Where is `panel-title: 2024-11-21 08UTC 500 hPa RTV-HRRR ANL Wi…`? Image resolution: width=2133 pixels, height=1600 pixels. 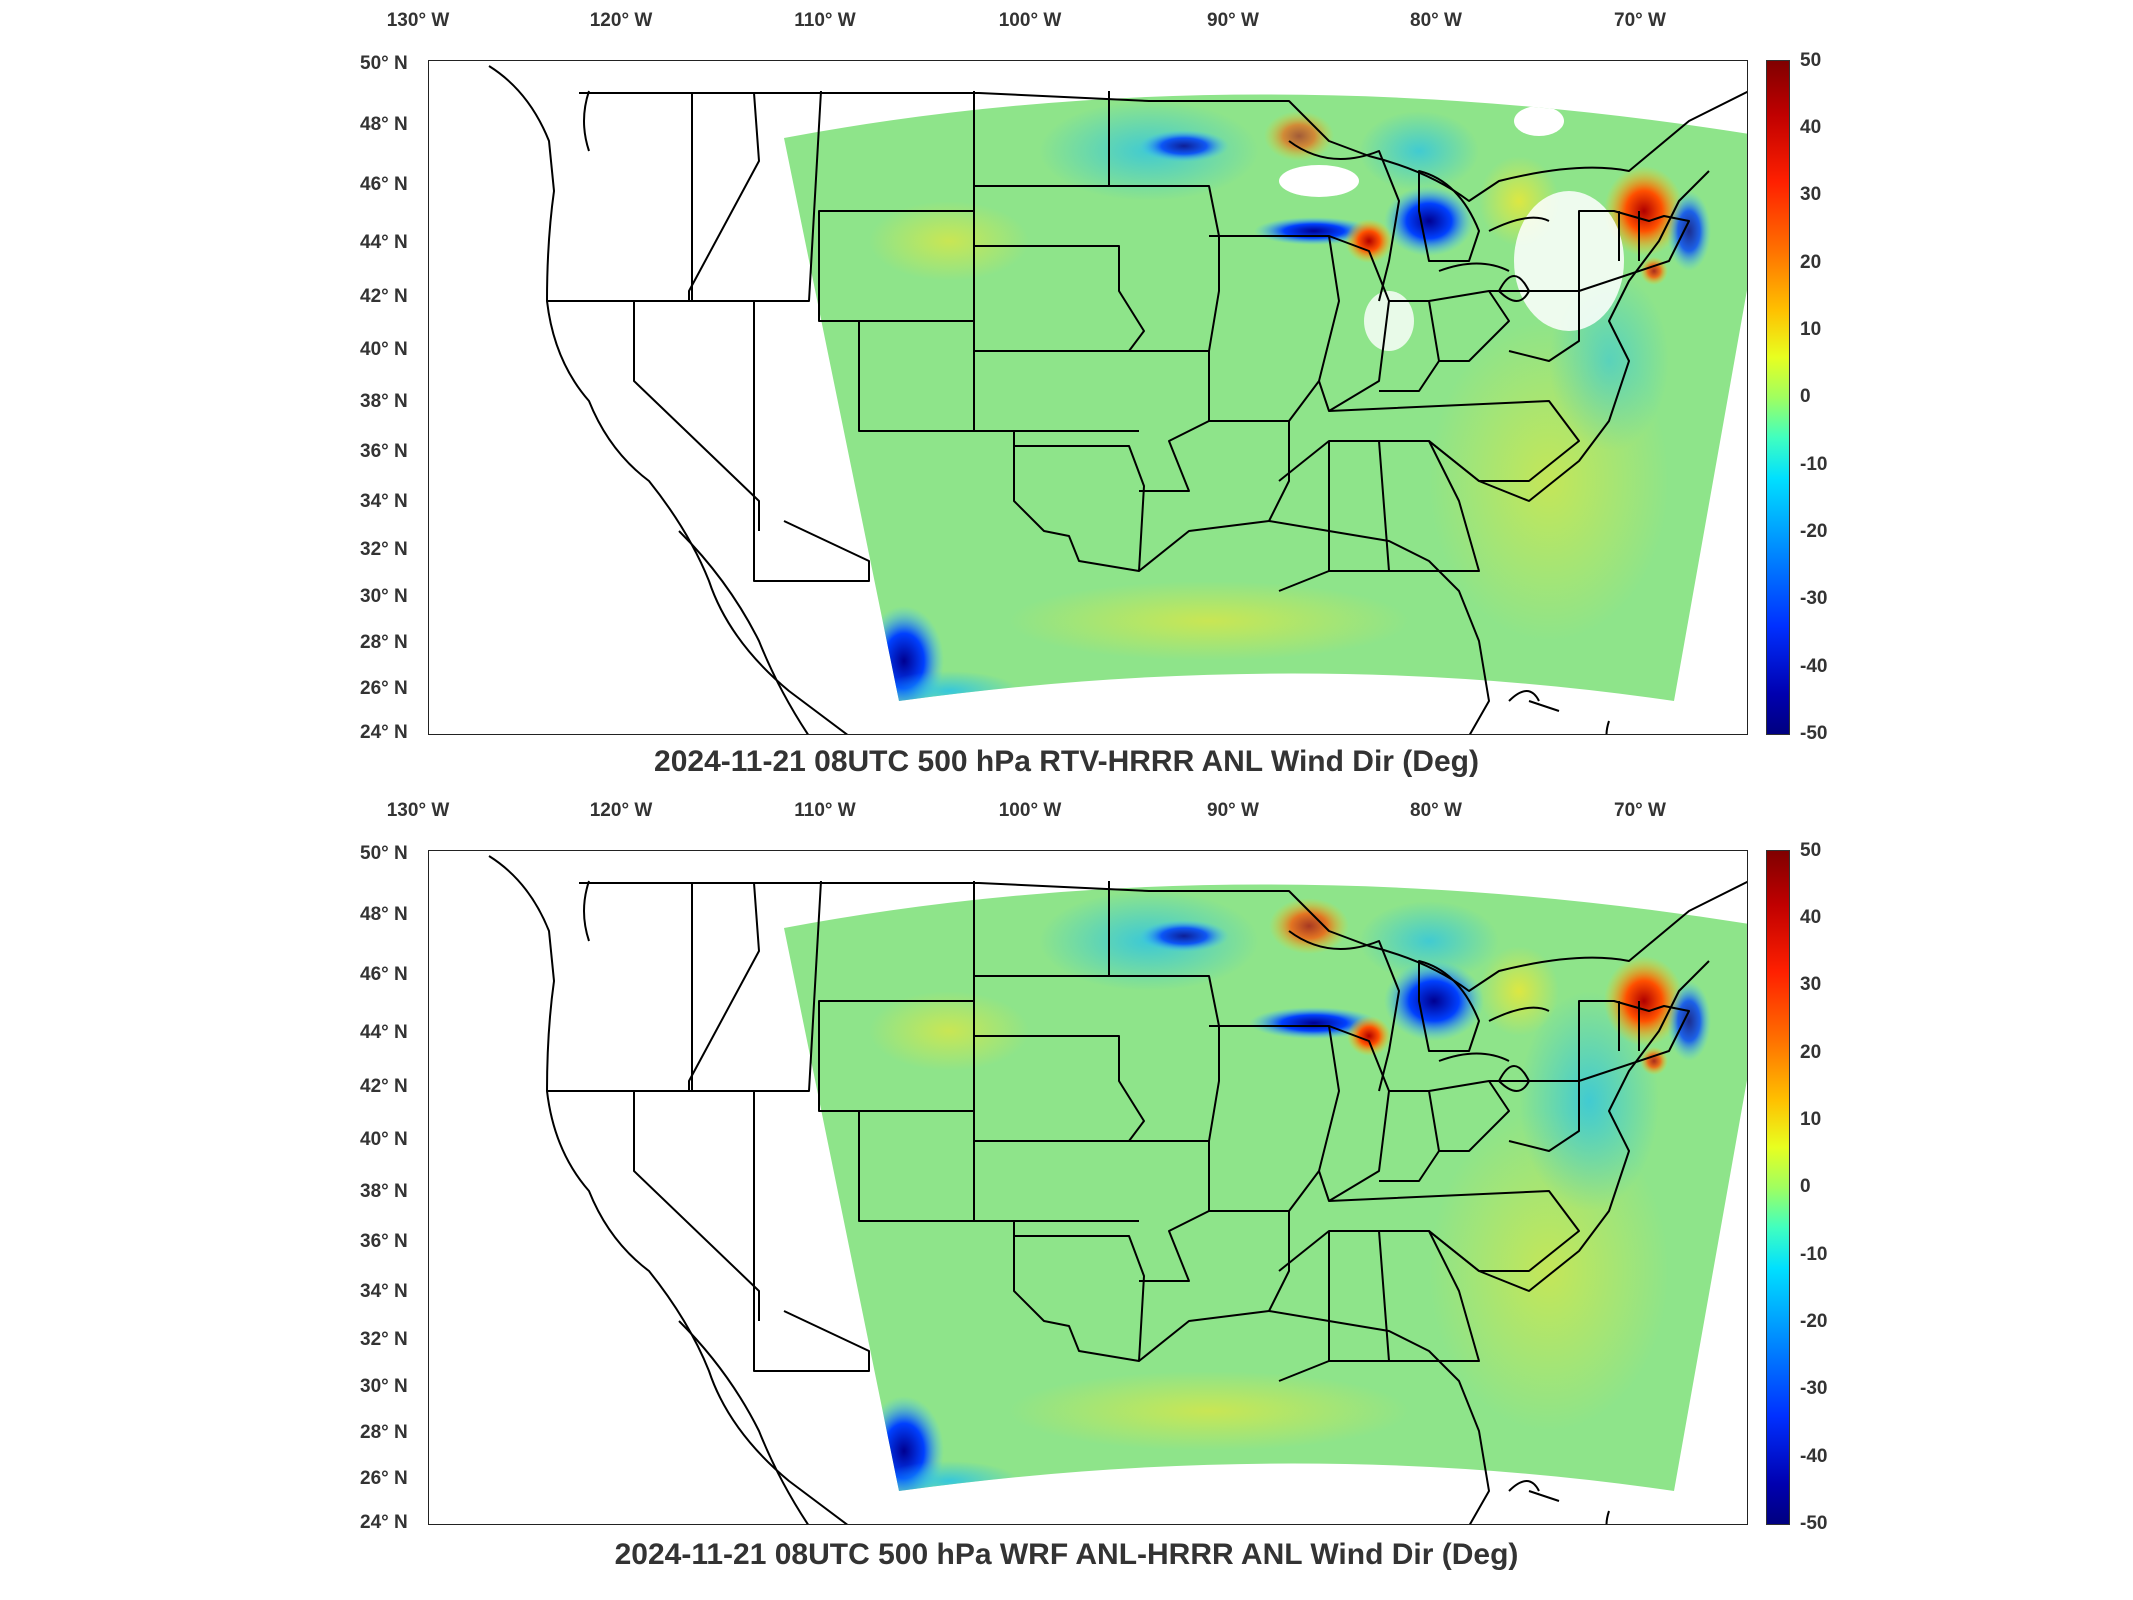
panel-title: 2024-11-21 08UTC 500 hPa RTV-HRRR ANL Wi… is located at coordinates (1066, 761).